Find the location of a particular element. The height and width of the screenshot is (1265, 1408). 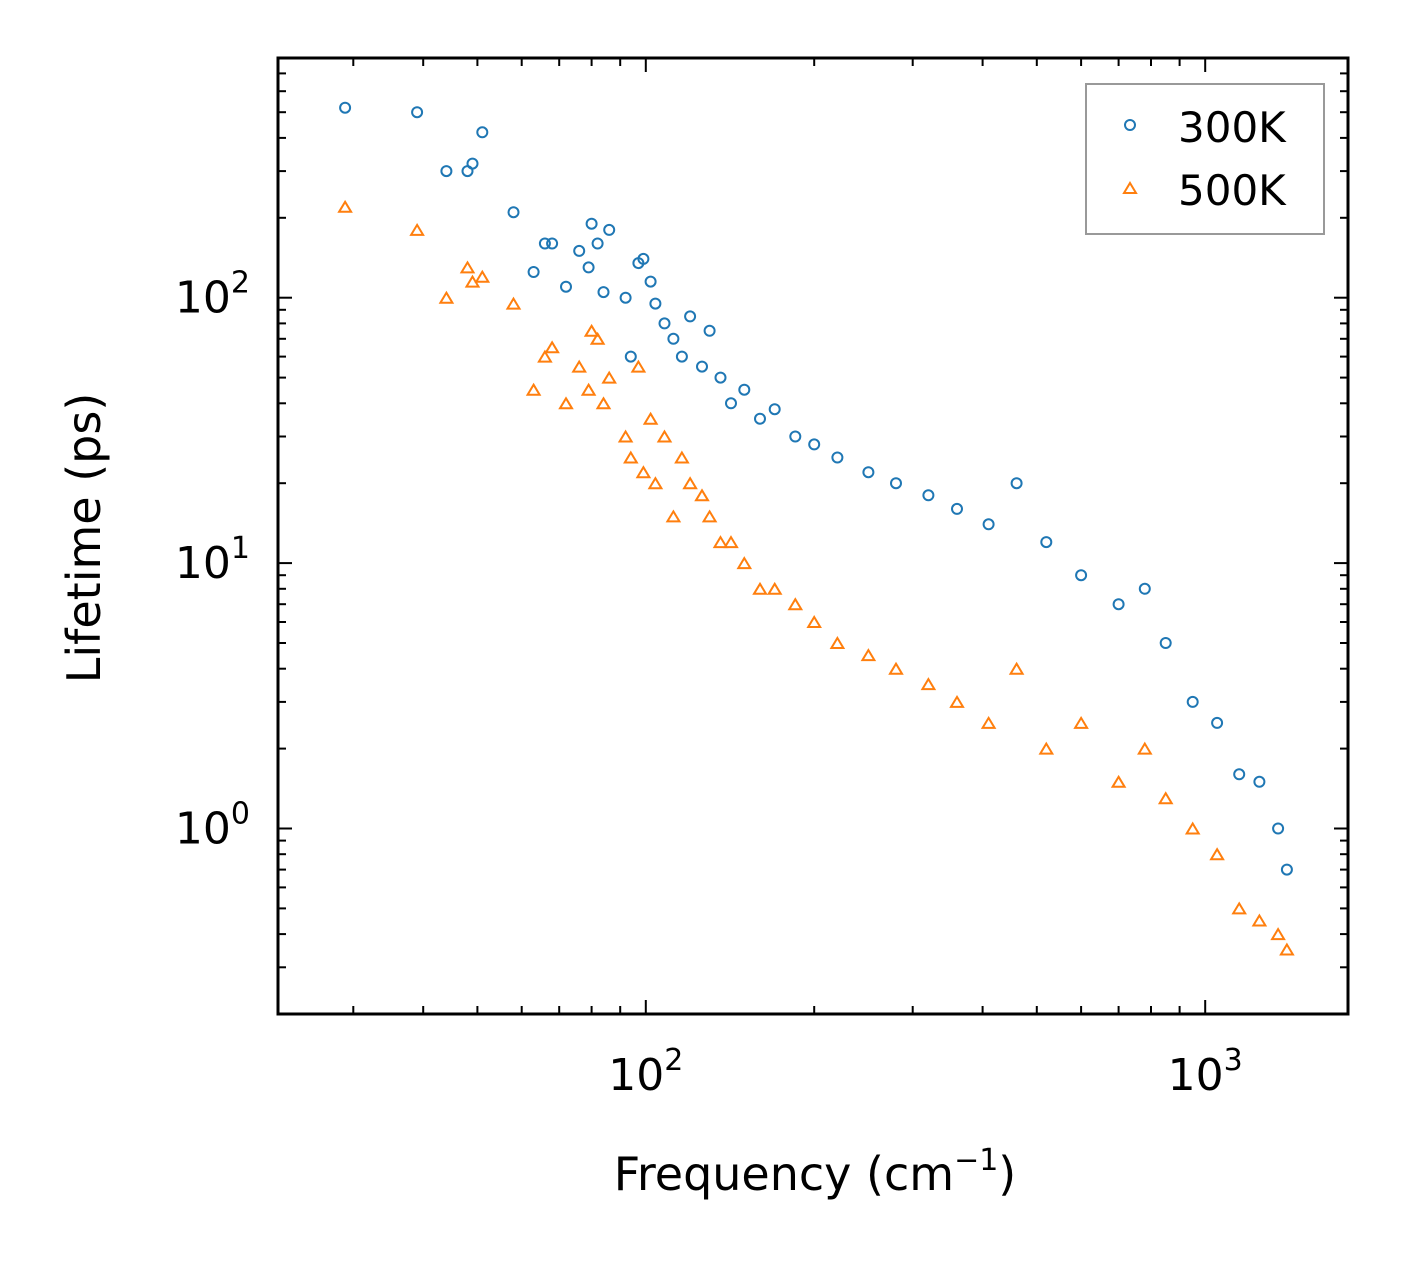

y-axis-label: Lifetime (ps) is located at coordinates (84, 538).